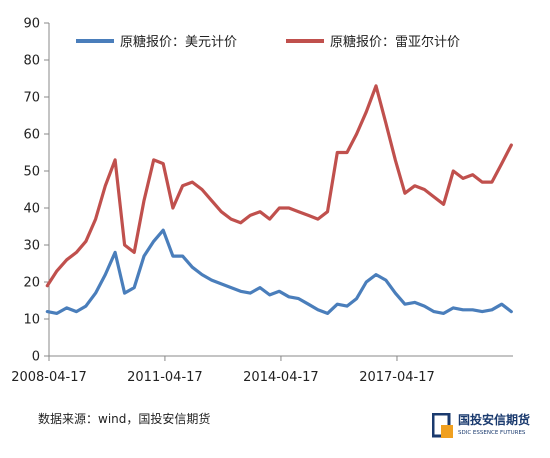 Image resolution: width=550 pixels, height=458 pixels. Describe the element at coordinates (494, 420) in the screenshot. I see `logo-cn-text: 国投安信期货` at that location.